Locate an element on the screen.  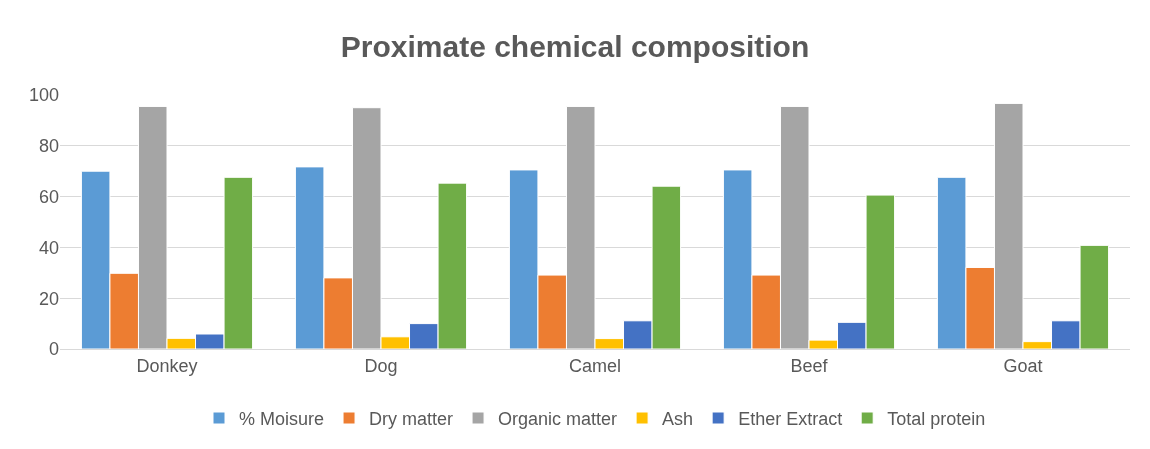
legend-label: % Moisure is located at coordinates (282, 419).